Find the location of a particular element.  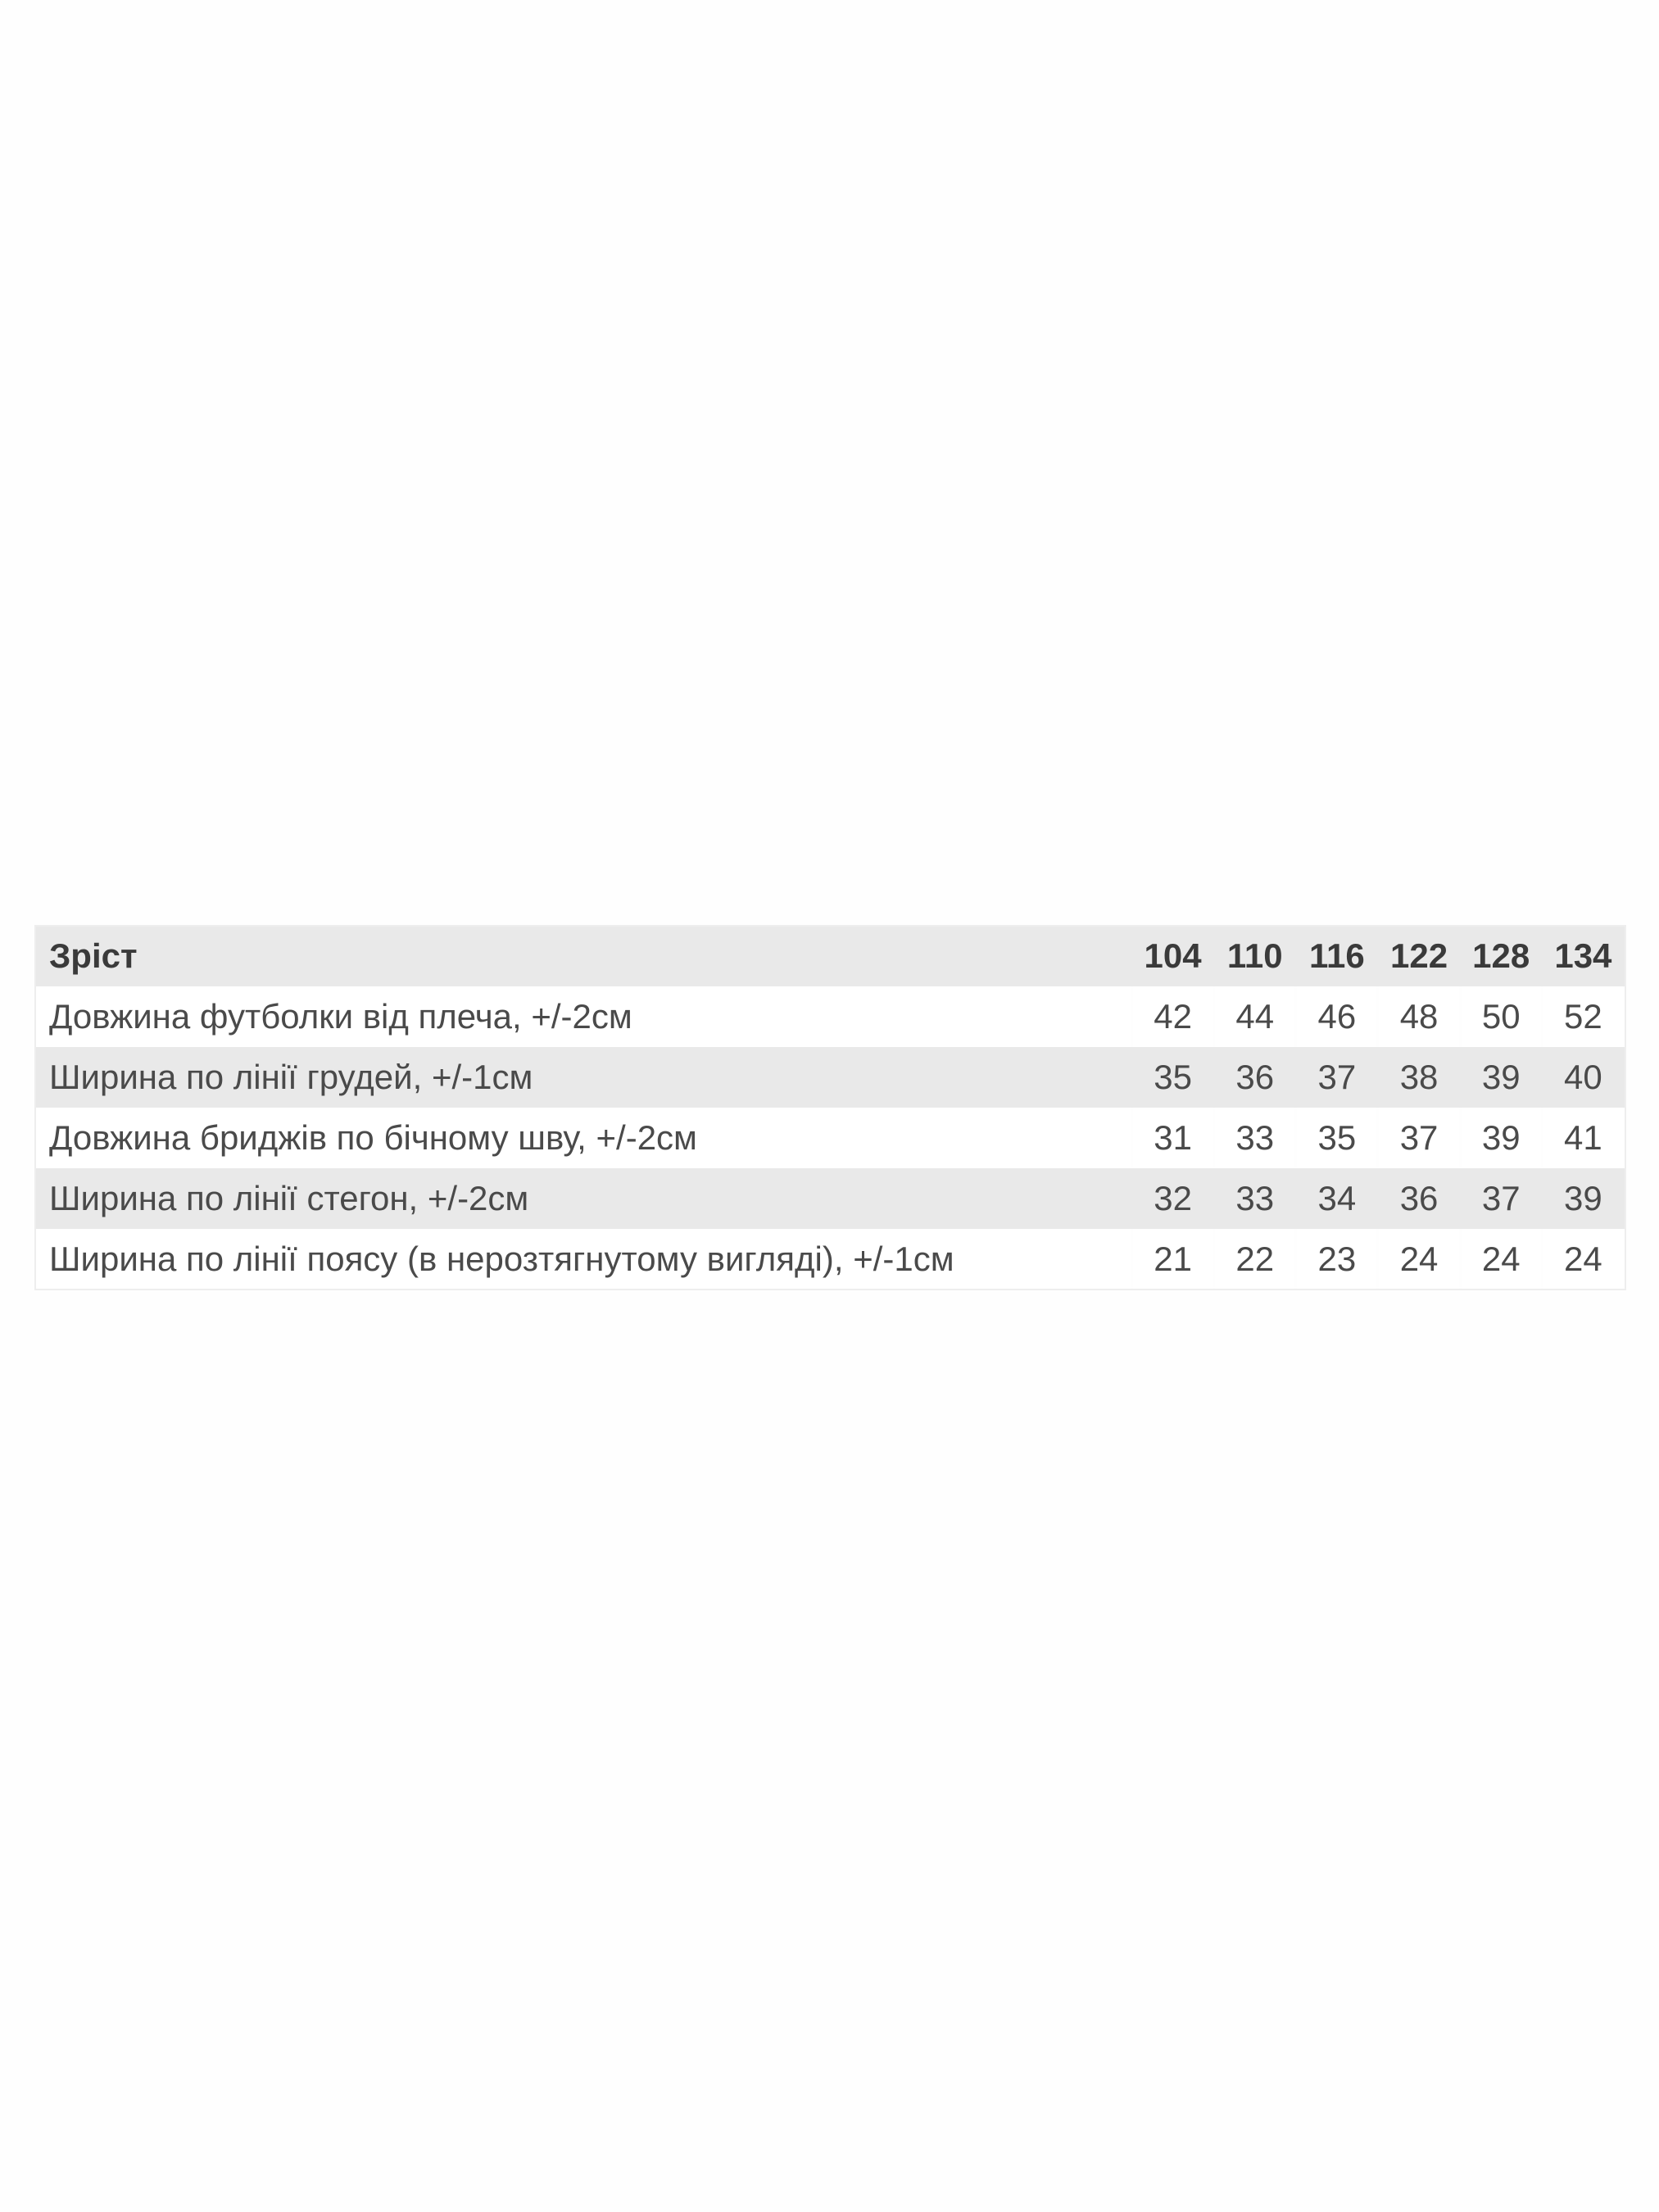

measurement-cell: 32 is located at coordinates (1173, 1198).